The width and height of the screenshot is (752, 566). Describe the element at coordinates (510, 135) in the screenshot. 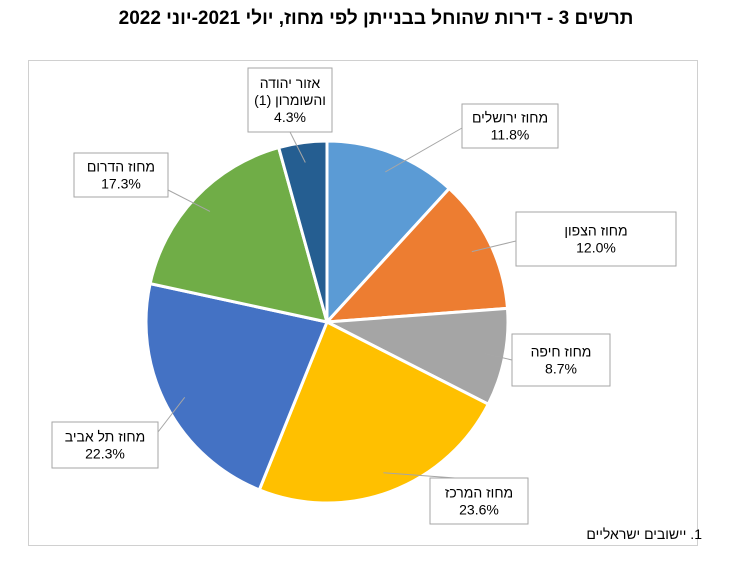

I see `data-label-value: 11.8%` at that location.